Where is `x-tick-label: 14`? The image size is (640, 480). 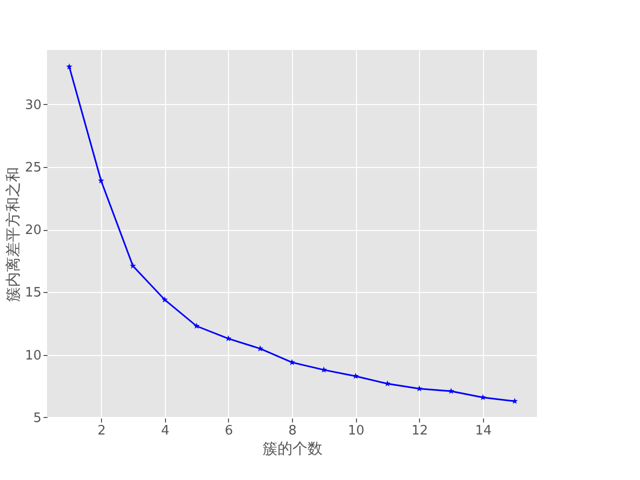 x-tick-label: 14 is located at coordinates (483, 431).